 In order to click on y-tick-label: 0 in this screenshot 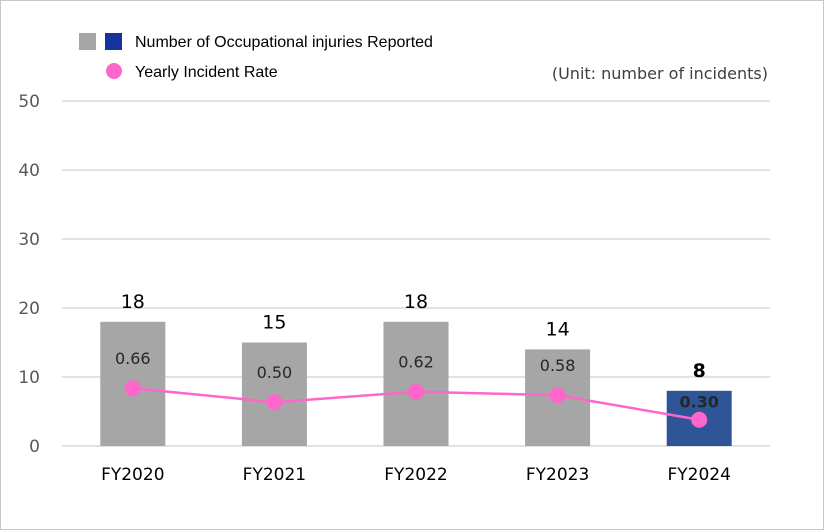, I will do `click(34, 447)`.